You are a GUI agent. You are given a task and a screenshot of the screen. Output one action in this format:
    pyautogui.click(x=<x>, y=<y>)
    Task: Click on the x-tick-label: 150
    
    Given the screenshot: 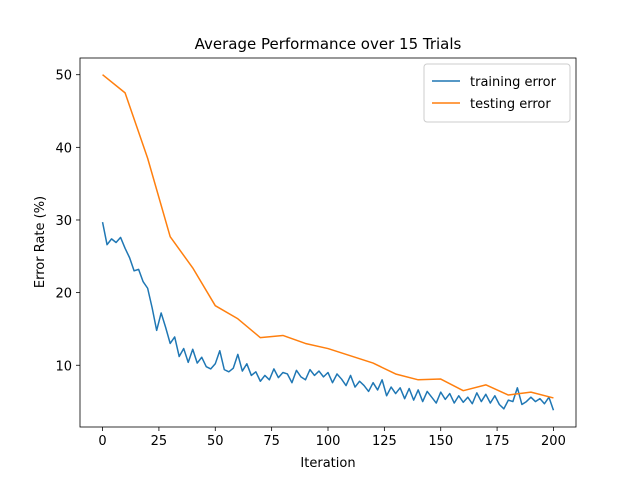 What is the action you would take?
    pyautogui.click(x=440, y=441)
    